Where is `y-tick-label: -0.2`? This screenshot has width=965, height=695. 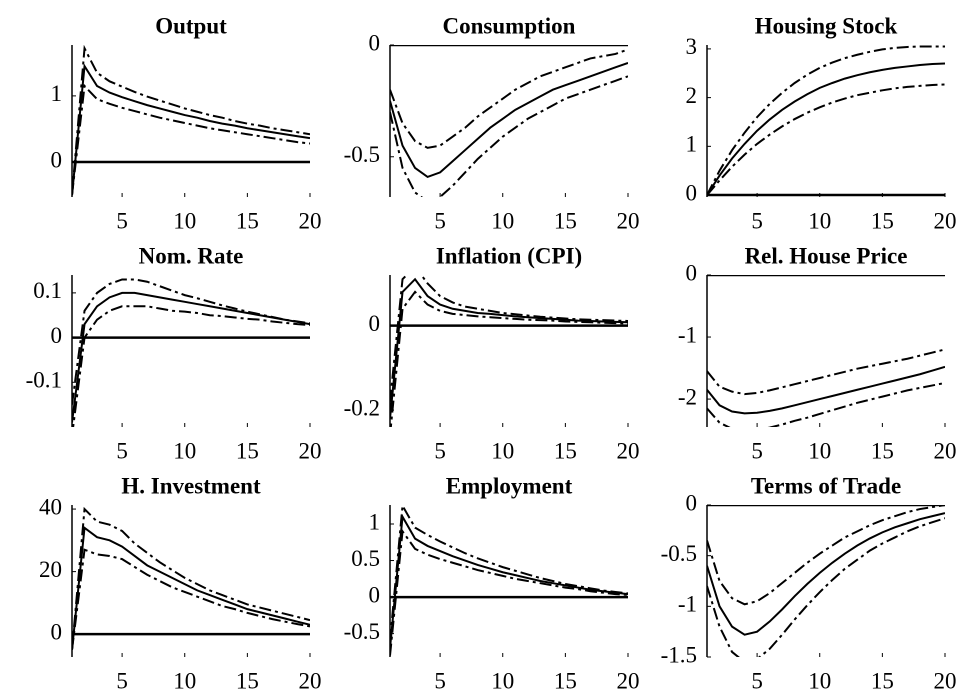 y-tick-label: -0.2 is located at coordinates (362, 407).